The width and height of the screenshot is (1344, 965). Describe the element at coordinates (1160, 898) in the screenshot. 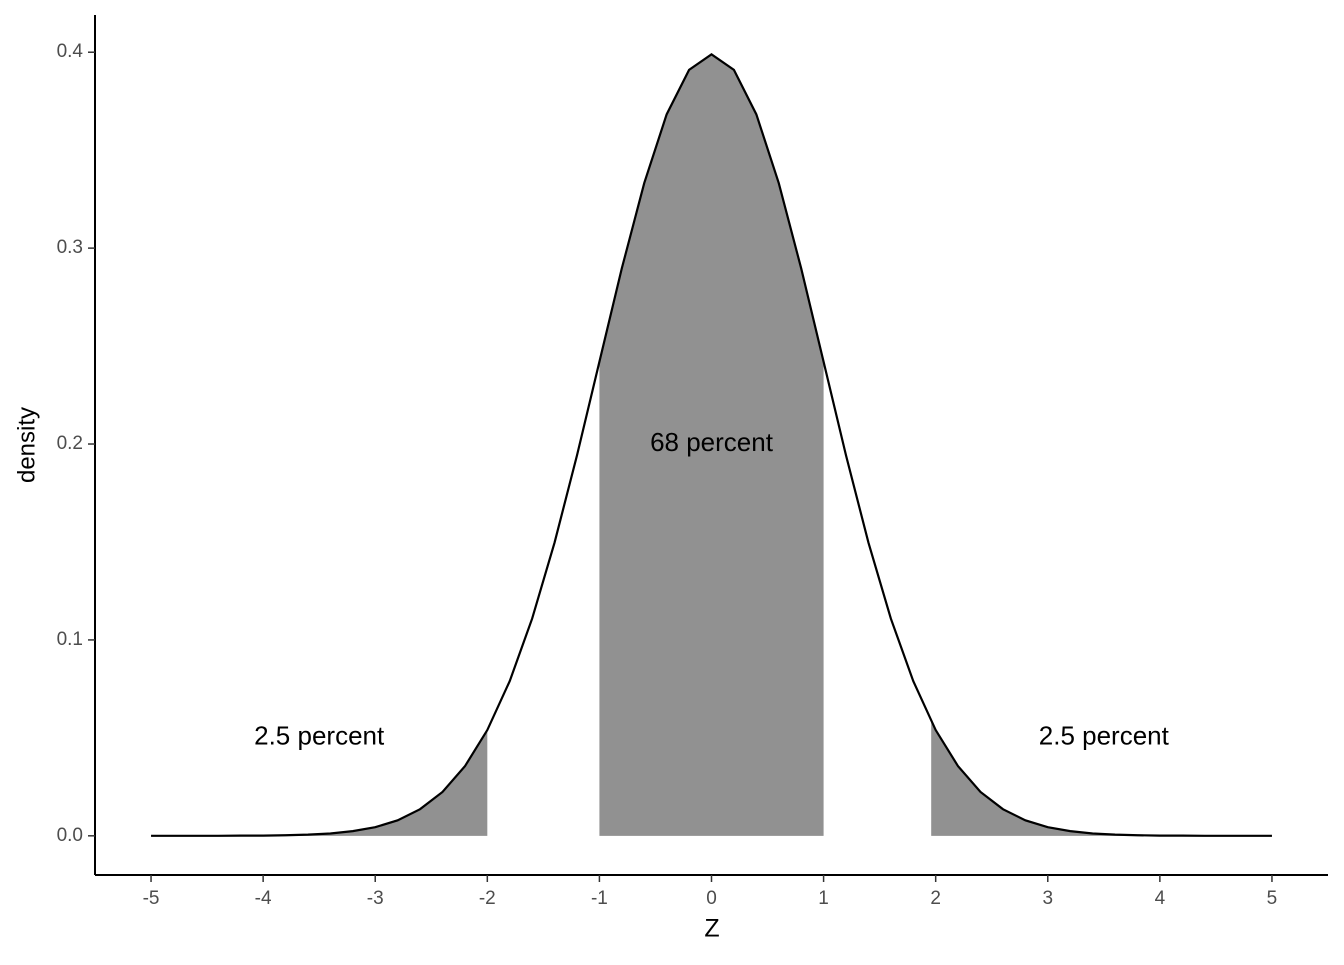

I see `x-tick-label: 4` at that location.